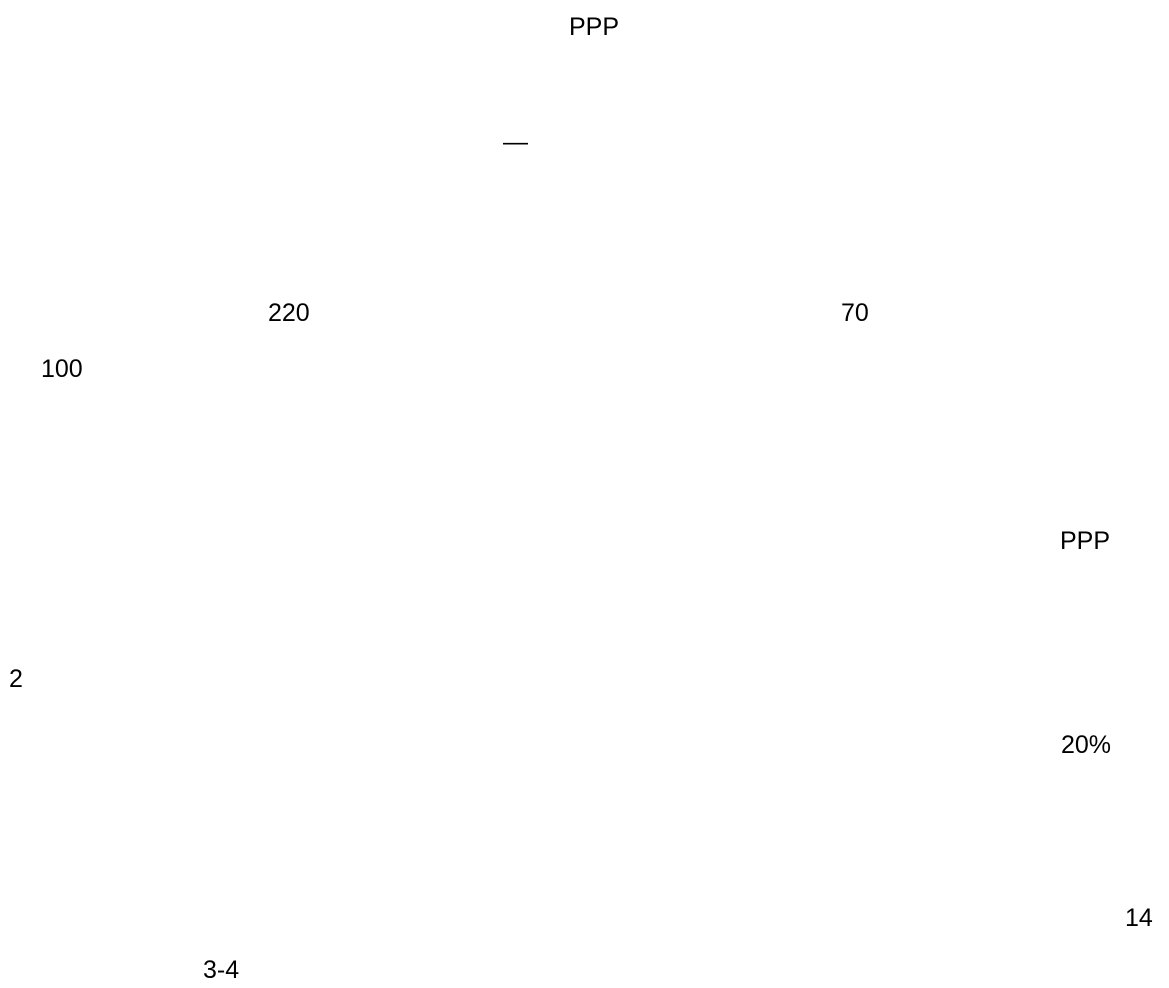 The image size is (1169, 988). Describe the element at coordinates (289, 313) in the screenshot. I see `number-220-text: 220` at that location.